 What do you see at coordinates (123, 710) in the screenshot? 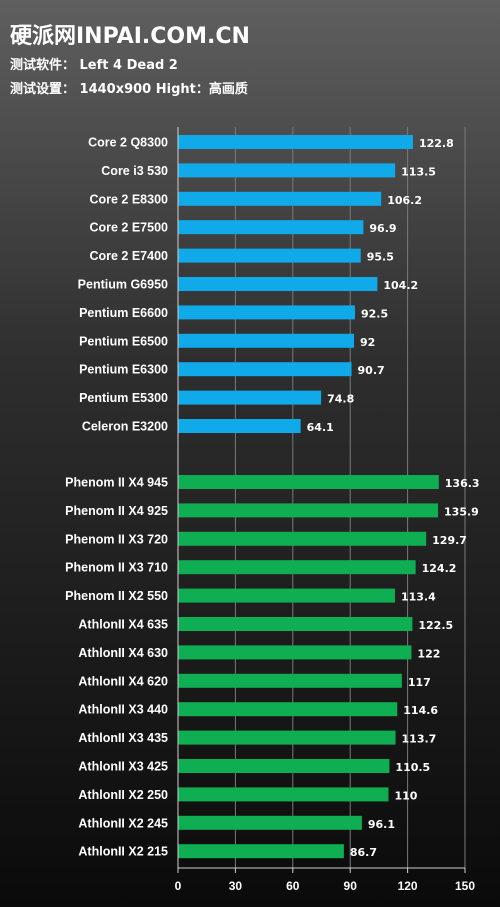
I see `category-label: AthlonII X3 440` at bounding box center [123, 710].